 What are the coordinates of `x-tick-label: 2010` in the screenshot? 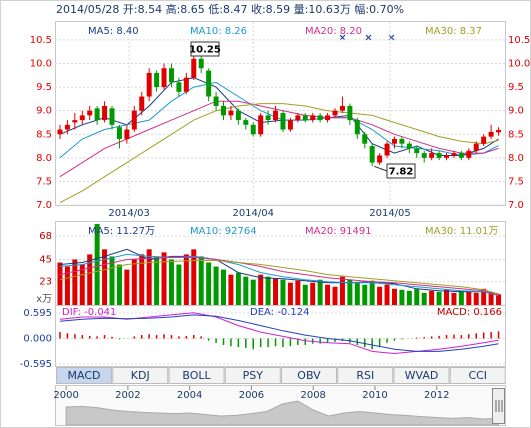 It's located at (374, 395).